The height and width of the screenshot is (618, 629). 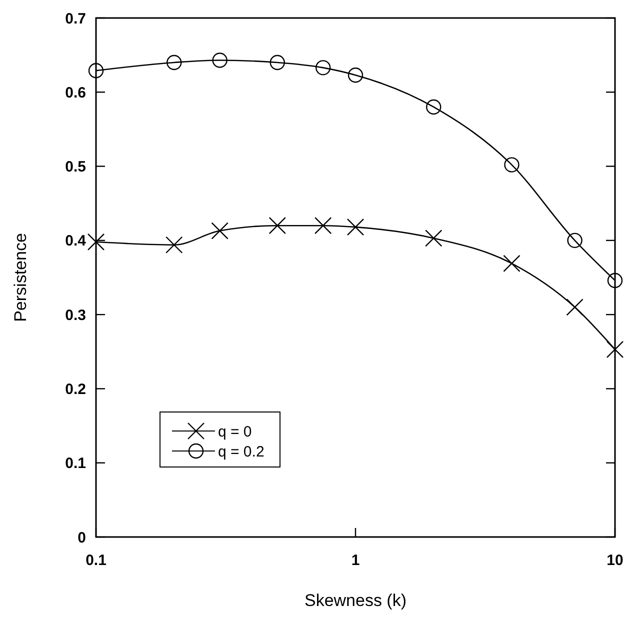 What do you see at coordinates (75, 463) in the screenshot?
I see `y-tick-label: 0.1` at bounding box center [75, 463].